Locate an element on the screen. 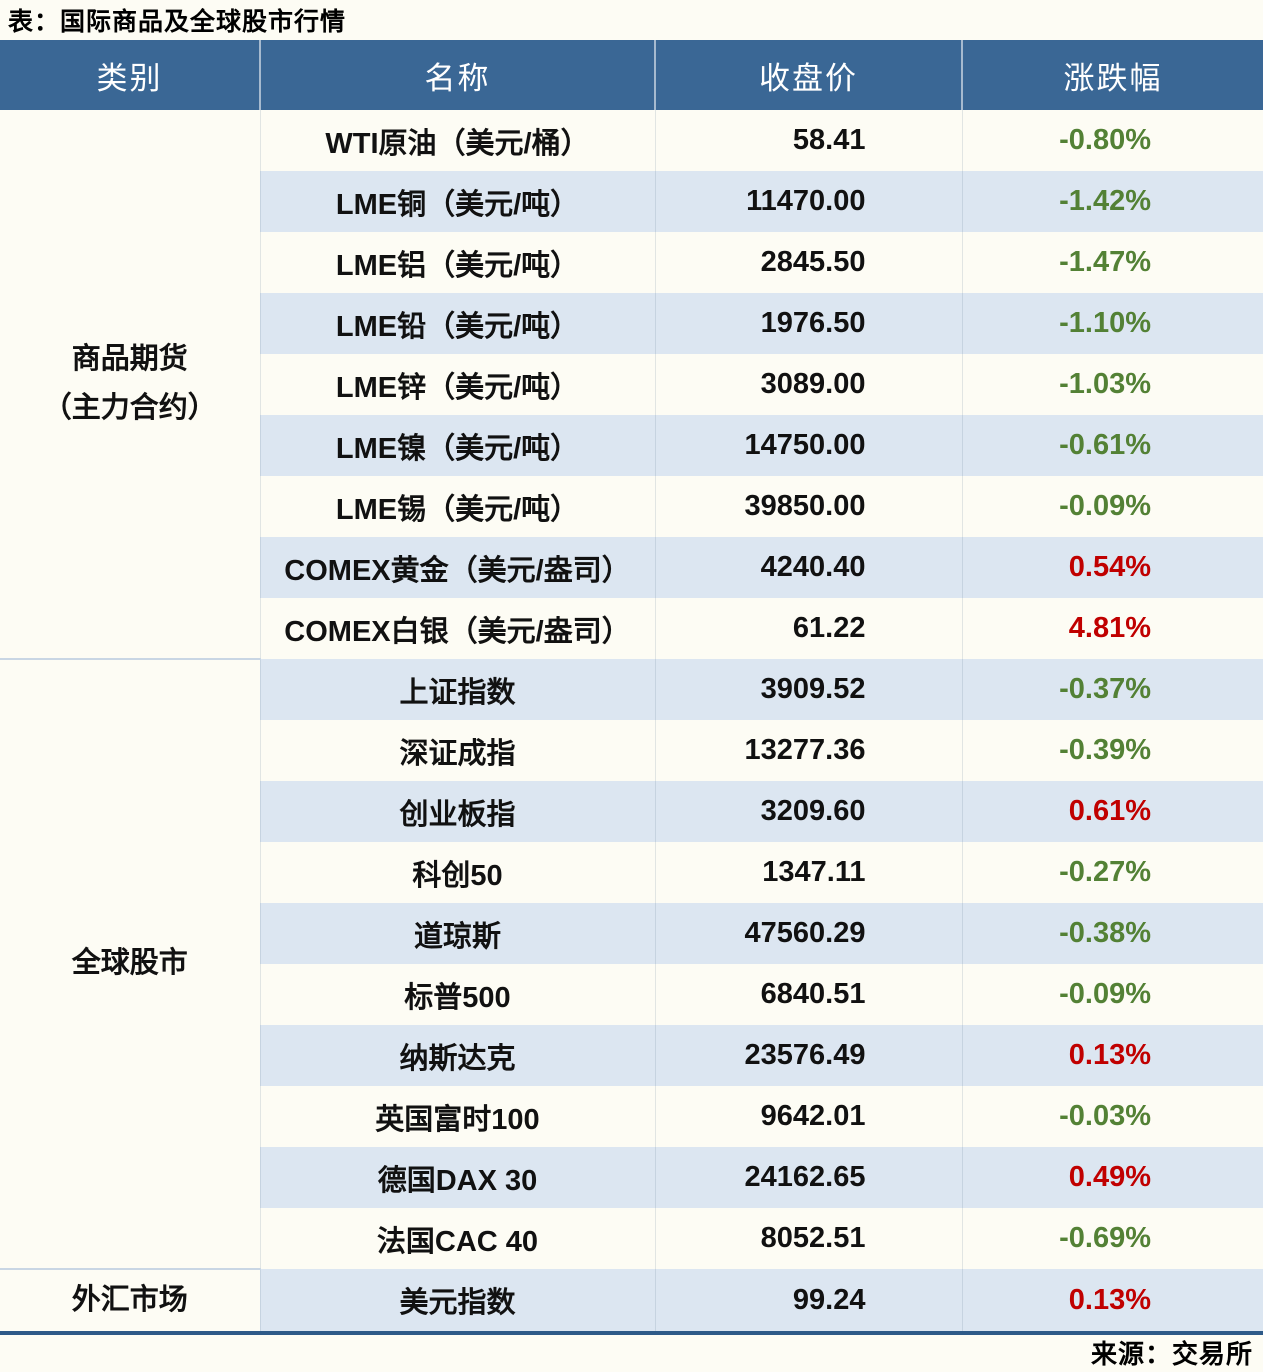 The image size is (1263, 1372). table-row: 德国DAX 30 24162.65 0.49% is located at coordinates (631, 1177).